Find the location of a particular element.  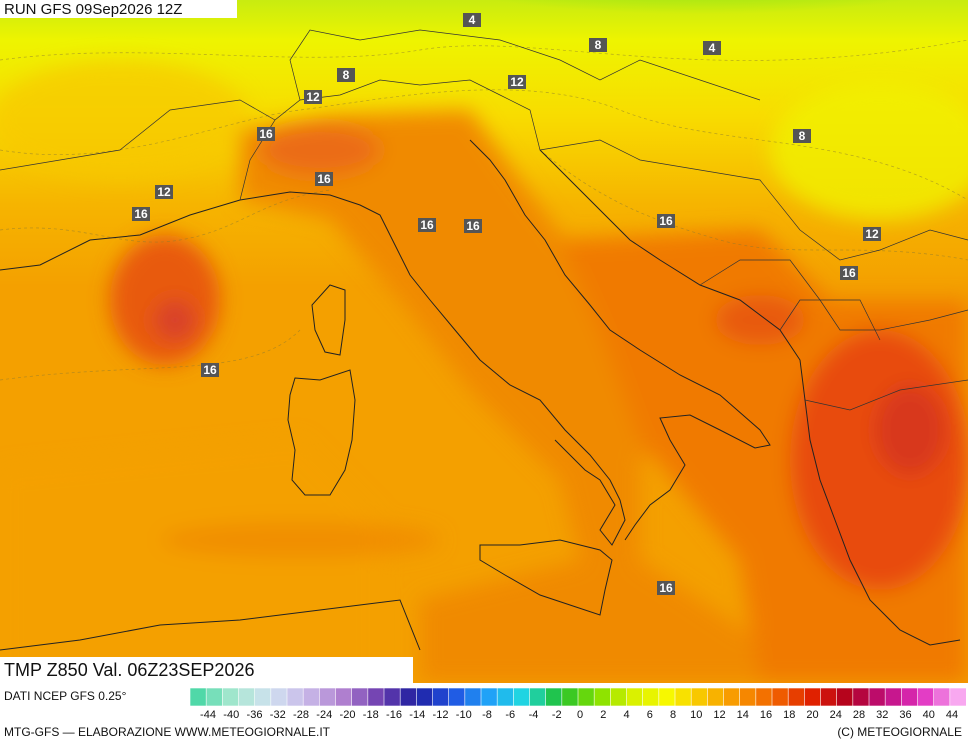

contour-label: 4 is located at coordinates (472, 20).